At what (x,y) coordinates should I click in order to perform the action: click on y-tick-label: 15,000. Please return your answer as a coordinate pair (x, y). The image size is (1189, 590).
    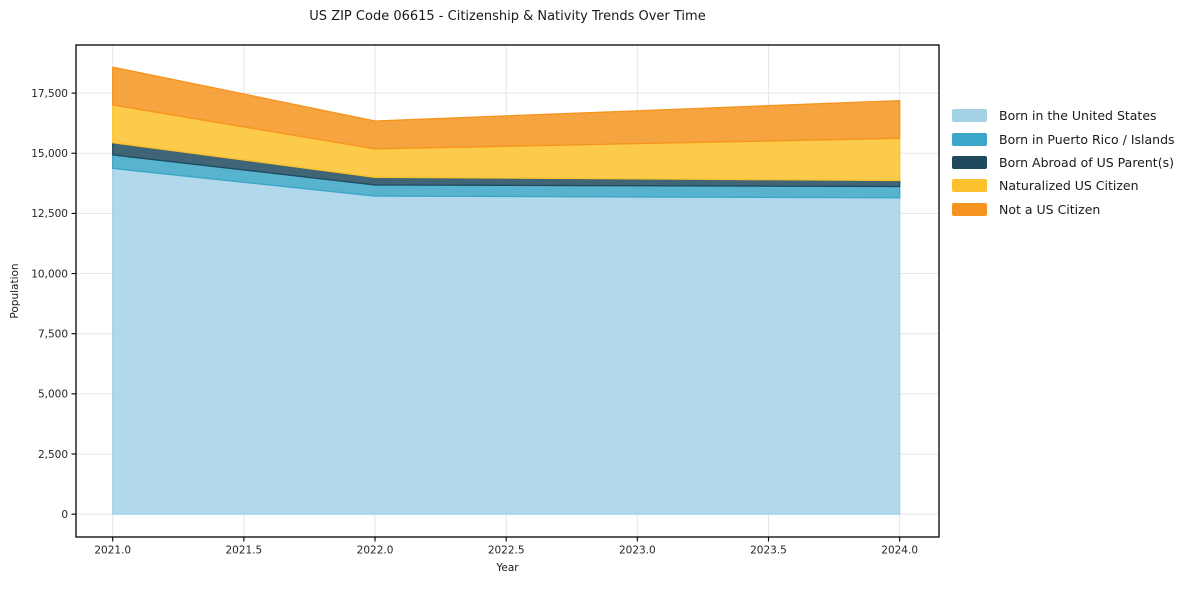
    Looking at the image, I should click on (49, 154).